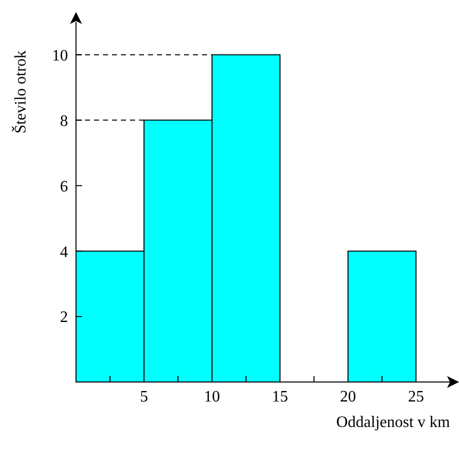  What do you see at coordinates (20, 92) in the screenshot?
I see `y-axis-title: Število otrok` at bounding box center [20, 92].